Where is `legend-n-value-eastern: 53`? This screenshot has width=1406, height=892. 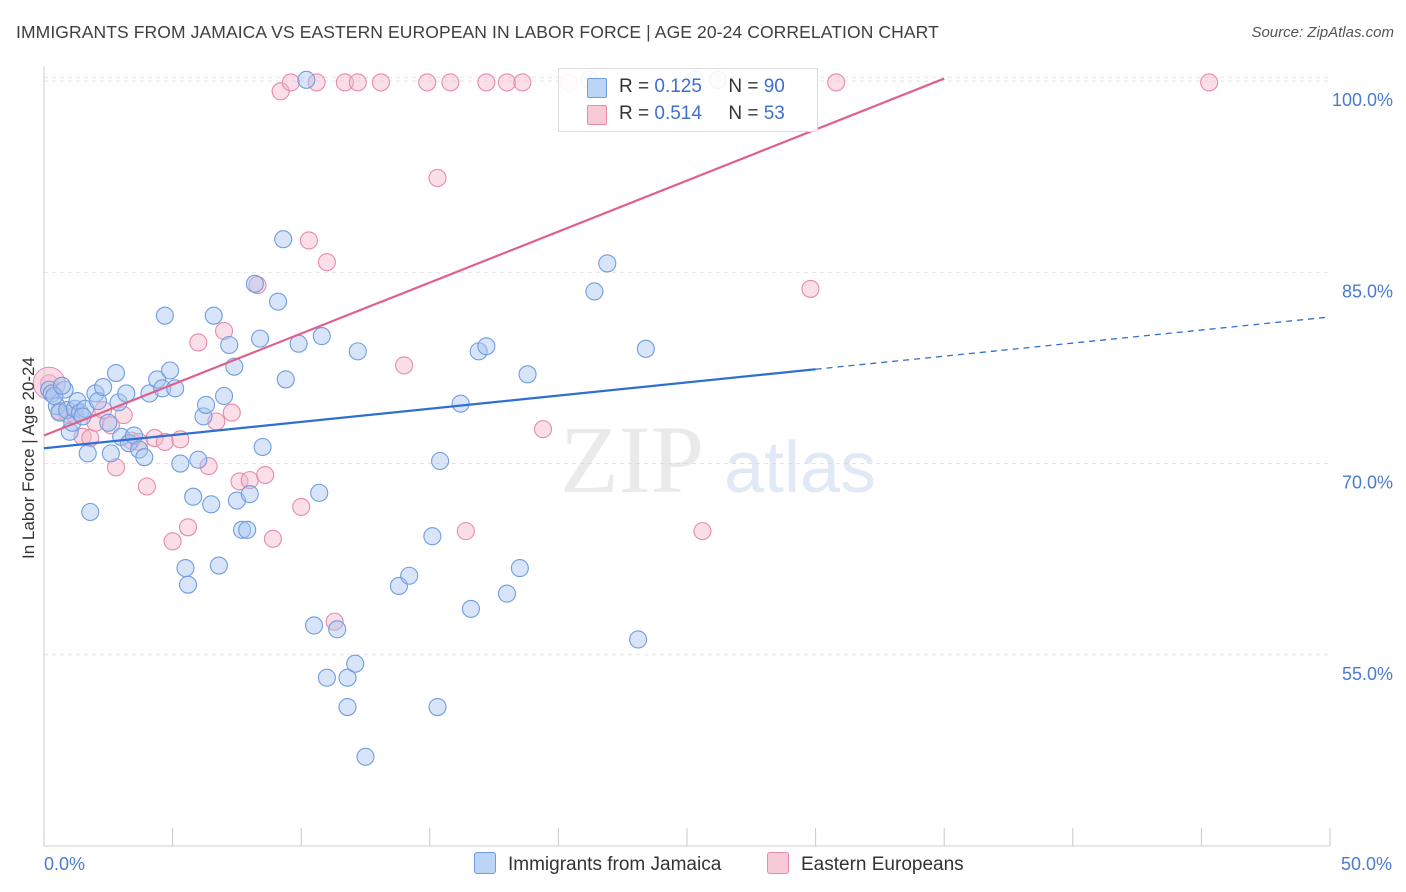 legend-n-value-eastern: 53 is located at coordinates (774, 113).